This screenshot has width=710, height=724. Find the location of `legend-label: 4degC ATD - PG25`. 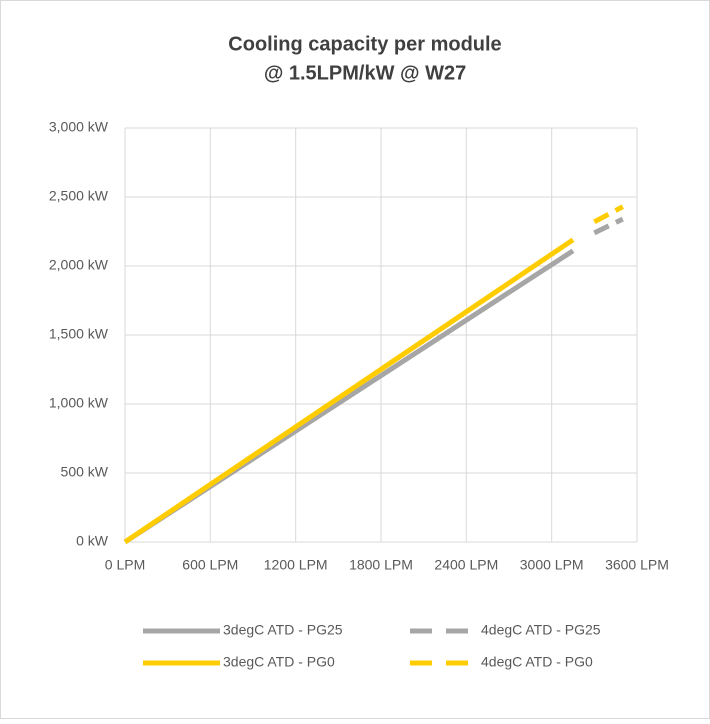

legend-label: 4degC ATD - PG25 is located at coordinates (541, 630).